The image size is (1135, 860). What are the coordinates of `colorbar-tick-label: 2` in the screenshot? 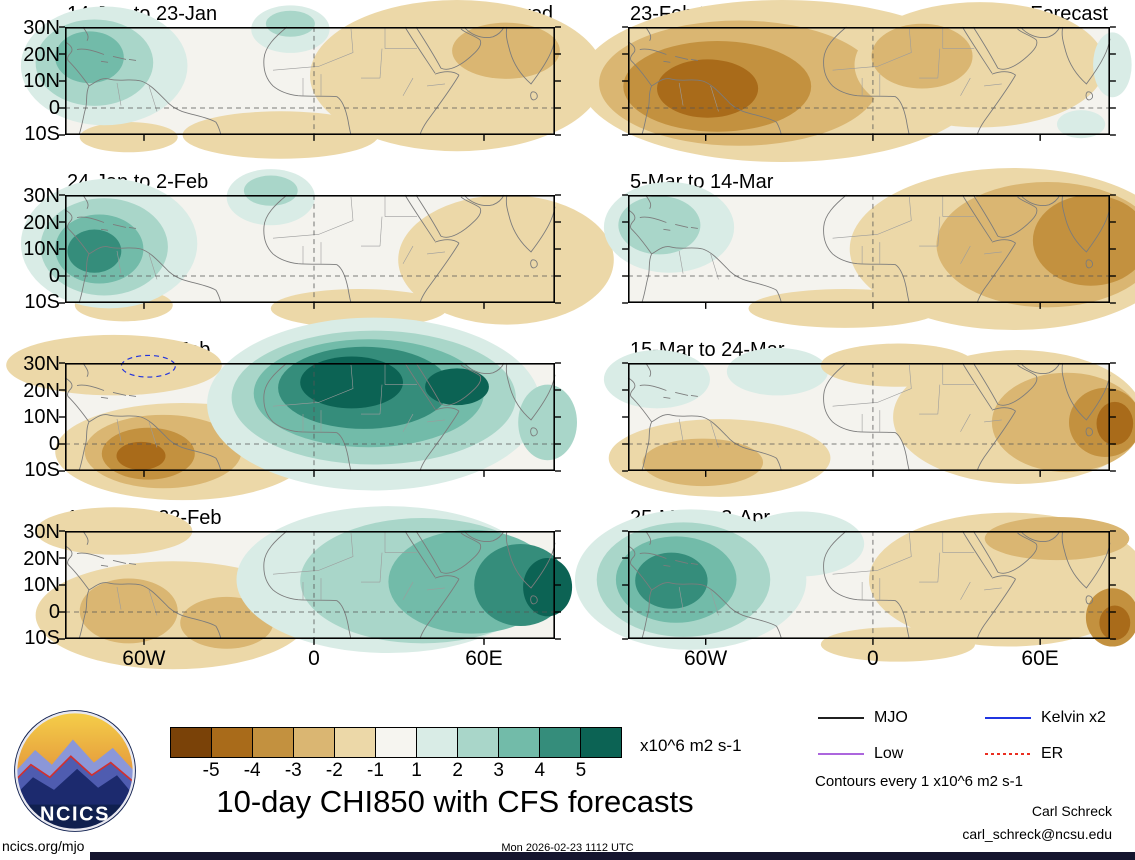 It's located at (457, 770).